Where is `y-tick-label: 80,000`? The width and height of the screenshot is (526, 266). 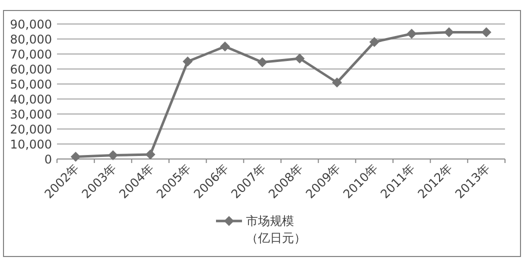
y-tick-label: 80,000 is located at coordinates (31, 39).